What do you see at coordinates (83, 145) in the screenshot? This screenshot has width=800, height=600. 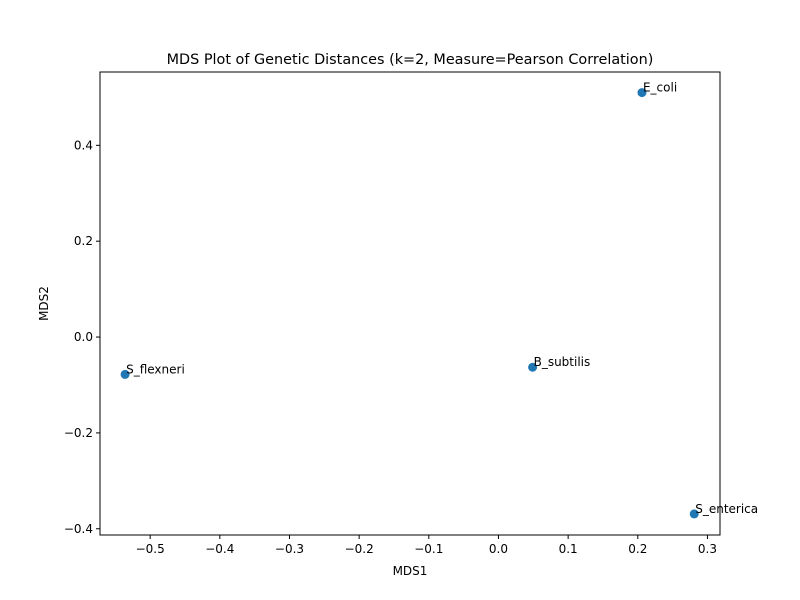 I see `y-tick-label: 0.4` at bounding box center [83, 145].